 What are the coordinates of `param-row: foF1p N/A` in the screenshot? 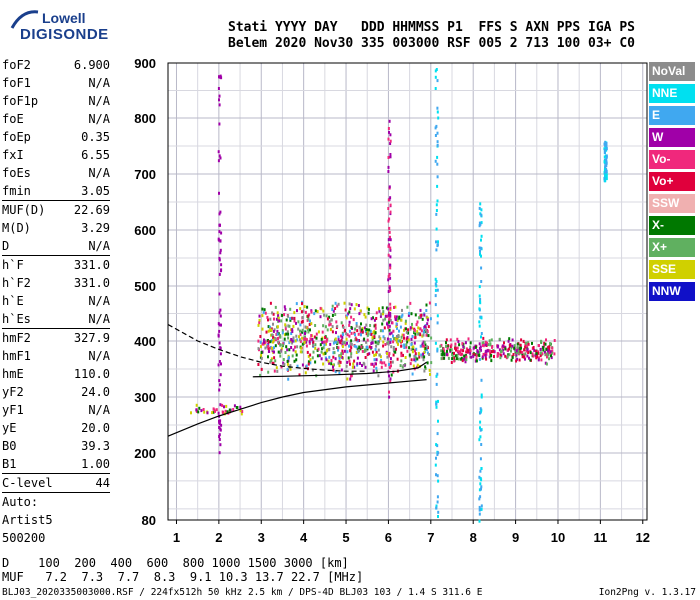 It's located at (56, 101).